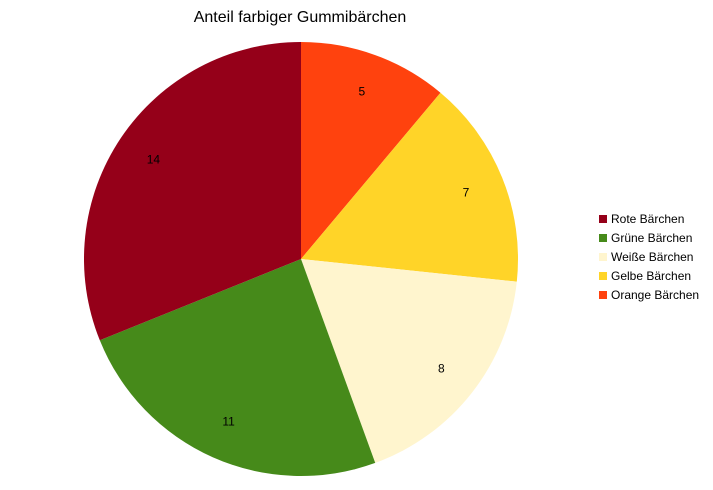 The image size is (713, 490). What do you see at coordinates (651, 238) in the screenshot?
I see `legend-label-2: Grüne Bärchen` at bounding box center [651, 238].